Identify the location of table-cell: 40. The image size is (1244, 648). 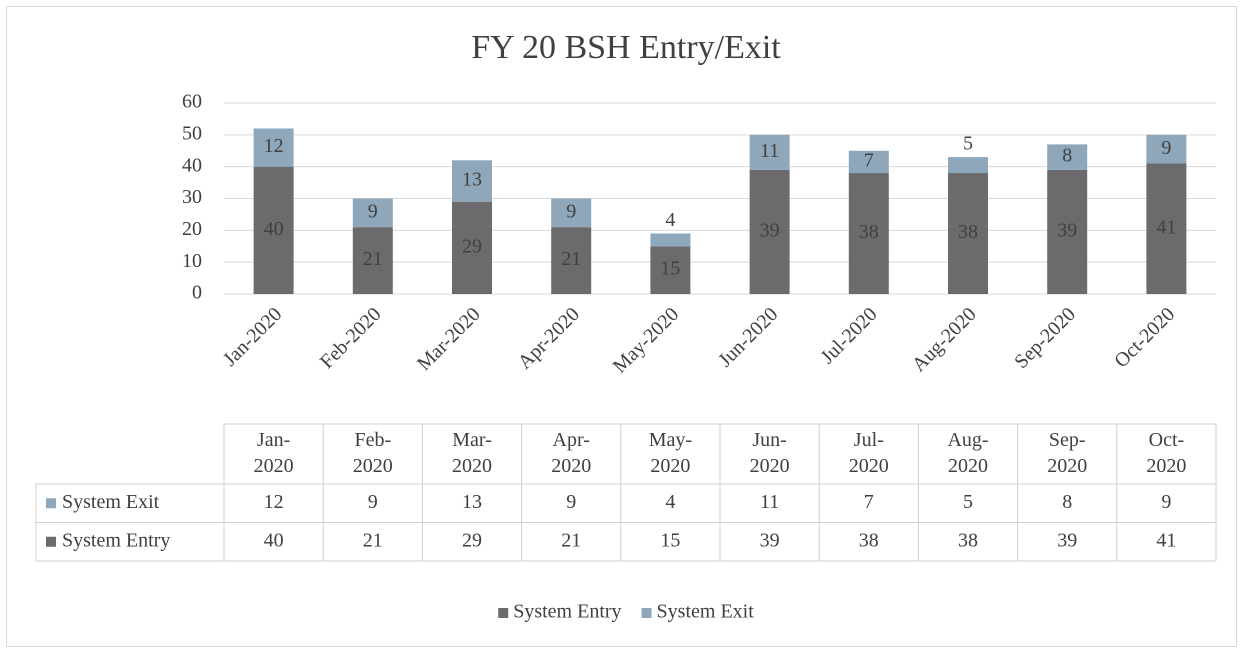
(274, 540).